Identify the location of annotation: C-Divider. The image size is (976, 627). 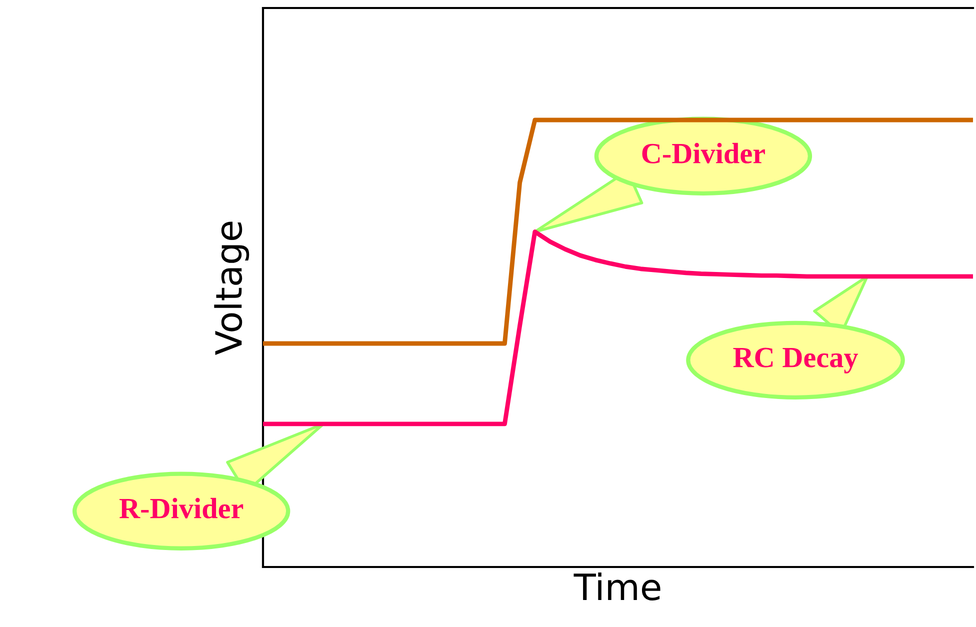
(703, 153).